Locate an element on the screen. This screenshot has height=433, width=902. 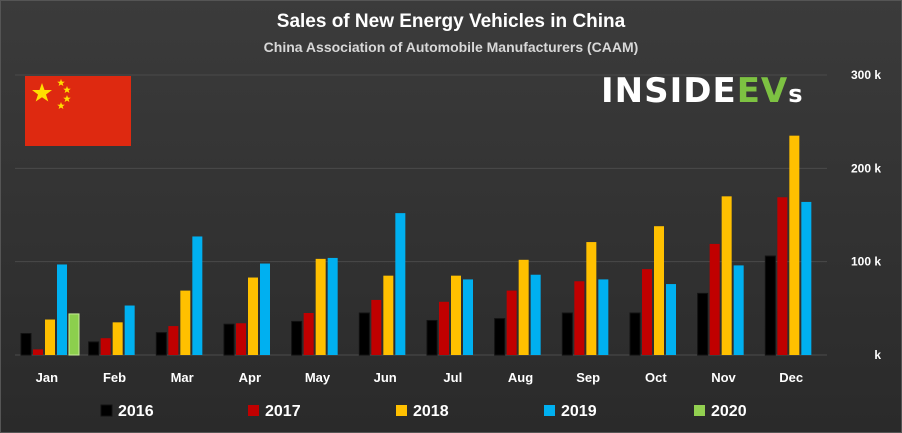
legend-swatch-2016 is located at coordinates (106, 410).